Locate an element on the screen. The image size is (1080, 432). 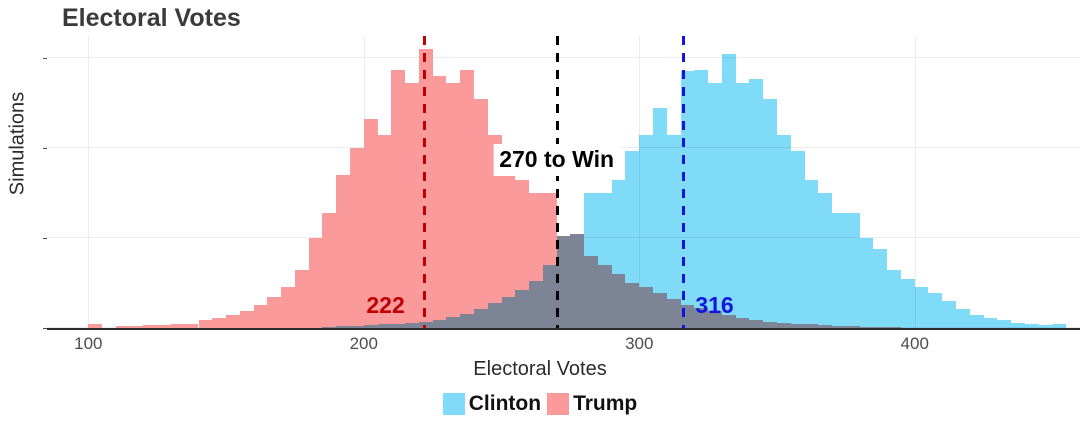
legend: Clinton Trump is located at coordinates (540, 404).